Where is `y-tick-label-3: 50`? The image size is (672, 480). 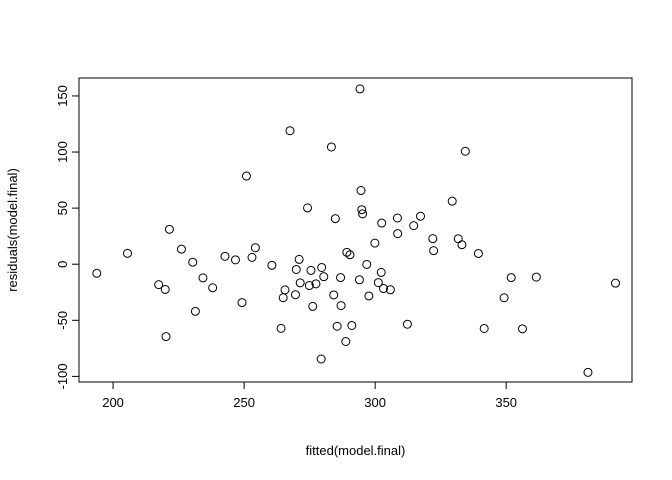
y-tick-label-3: 50 is located at coordinates (62, 208).